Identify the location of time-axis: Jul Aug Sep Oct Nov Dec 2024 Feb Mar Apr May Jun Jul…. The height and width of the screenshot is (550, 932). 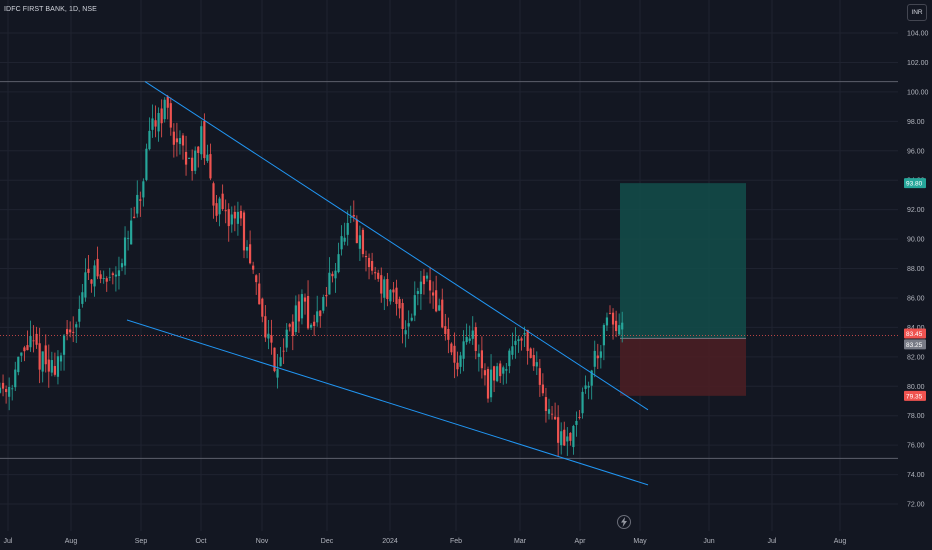
(466, 540).